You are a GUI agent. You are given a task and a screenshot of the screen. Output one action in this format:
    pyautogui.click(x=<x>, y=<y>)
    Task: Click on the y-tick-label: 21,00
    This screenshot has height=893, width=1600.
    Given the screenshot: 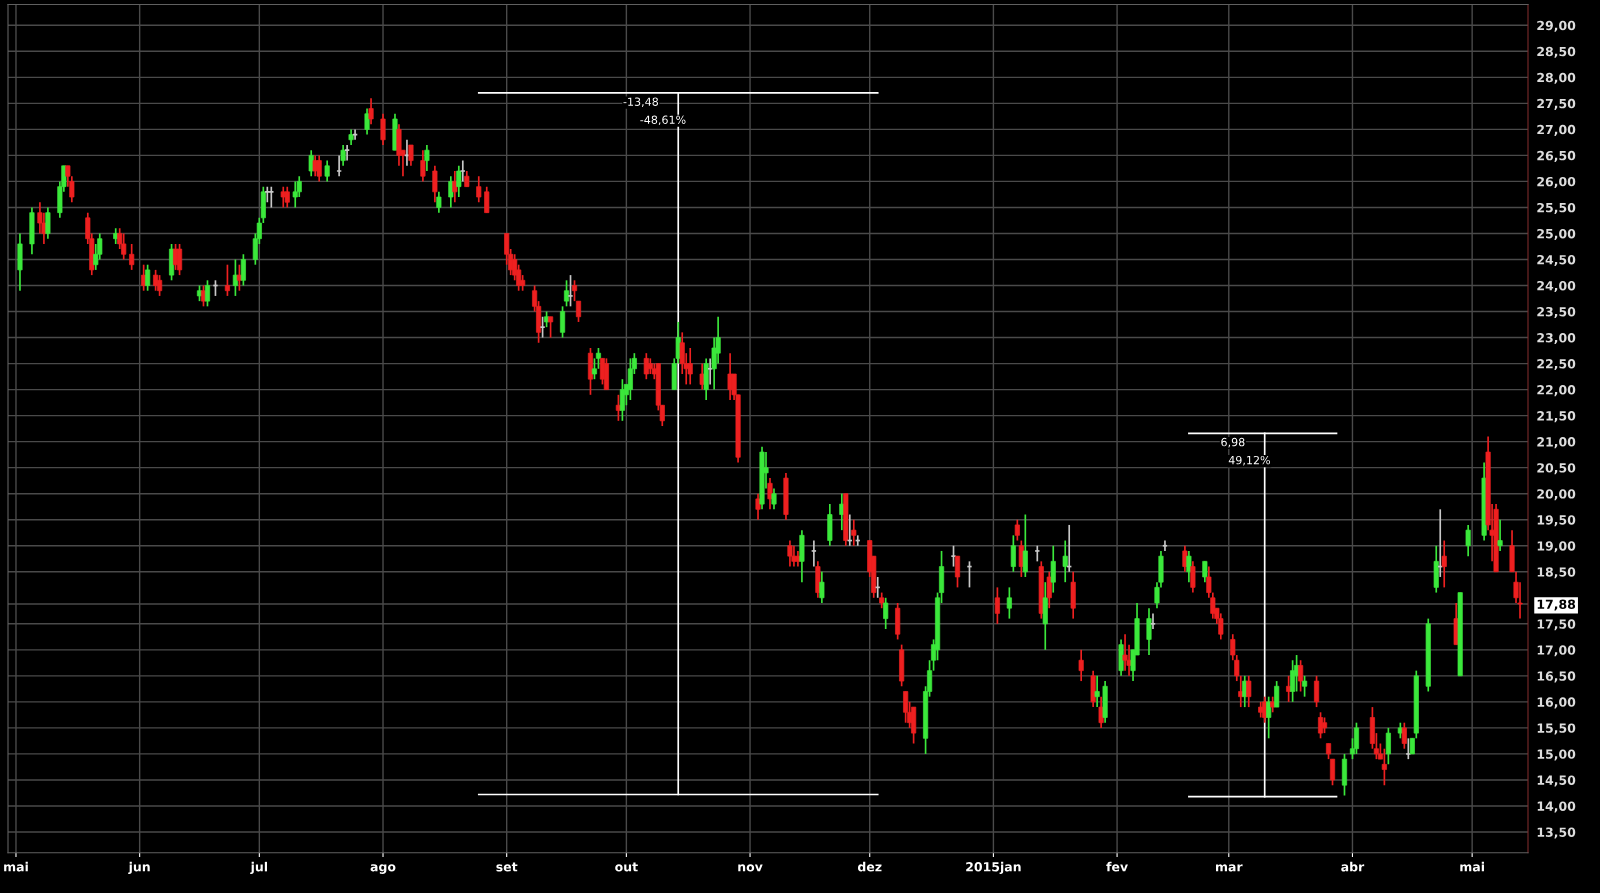 What is the action you would take?
    pyautogui.click(x=1556, y=443)
    